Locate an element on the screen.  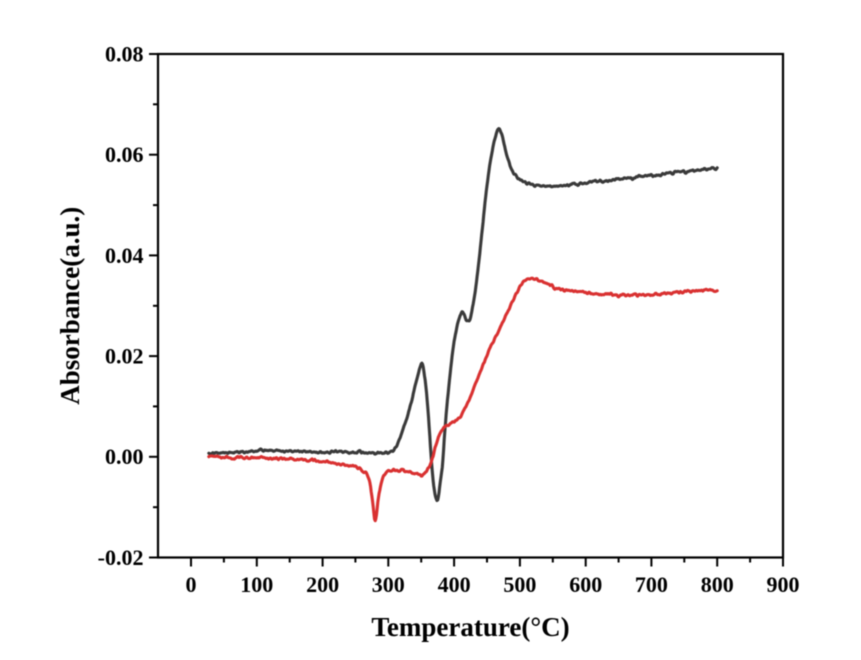
svg-text: 300 is located at coordinates (388, 584).